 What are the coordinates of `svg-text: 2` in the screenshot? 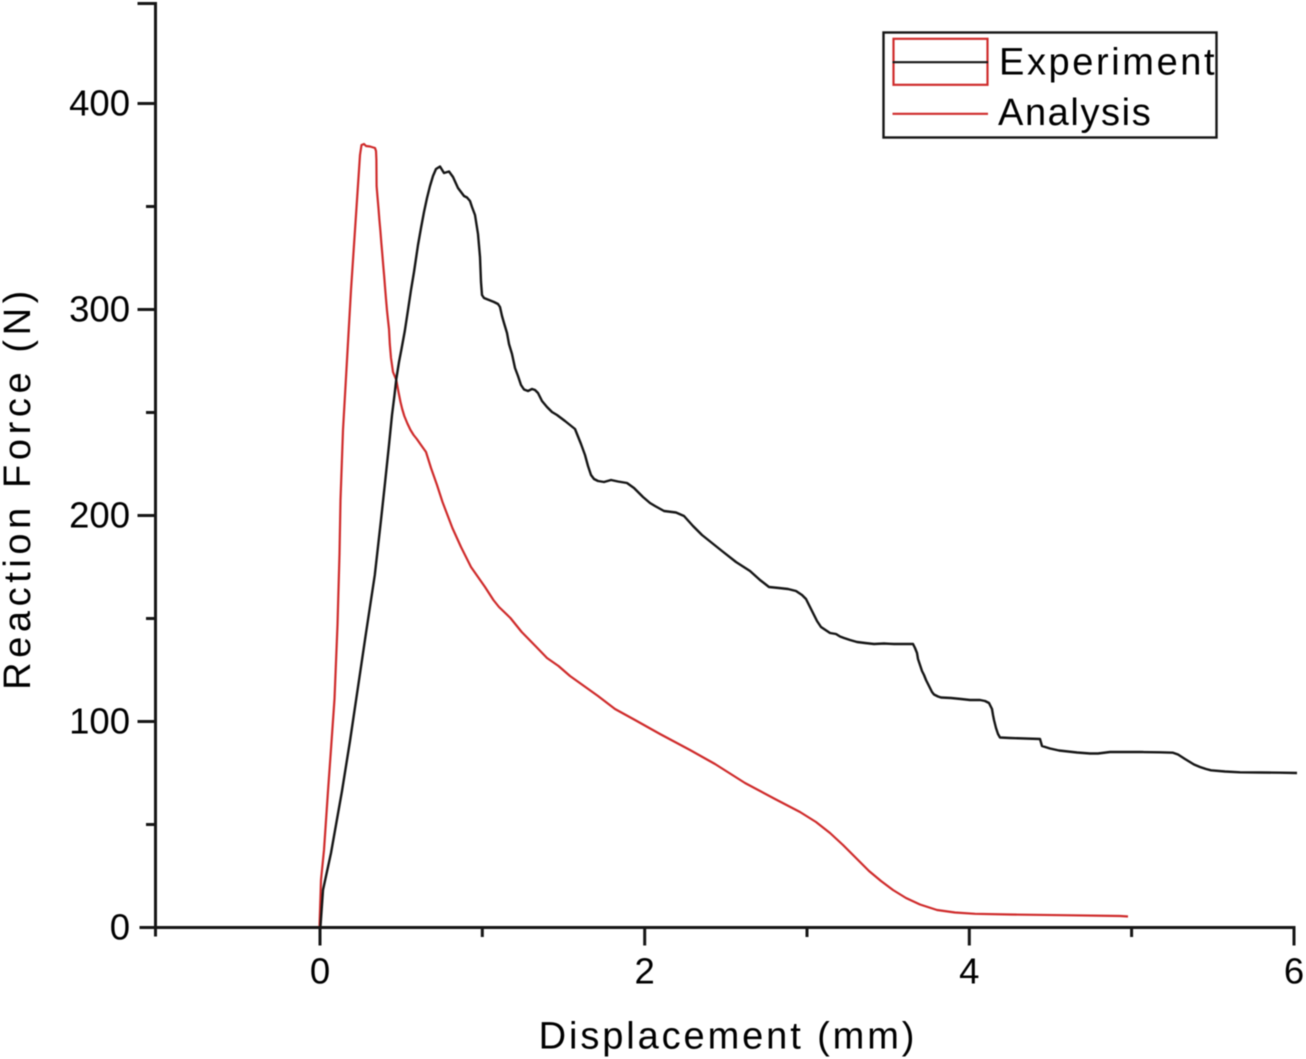 It's located at (645, 971).